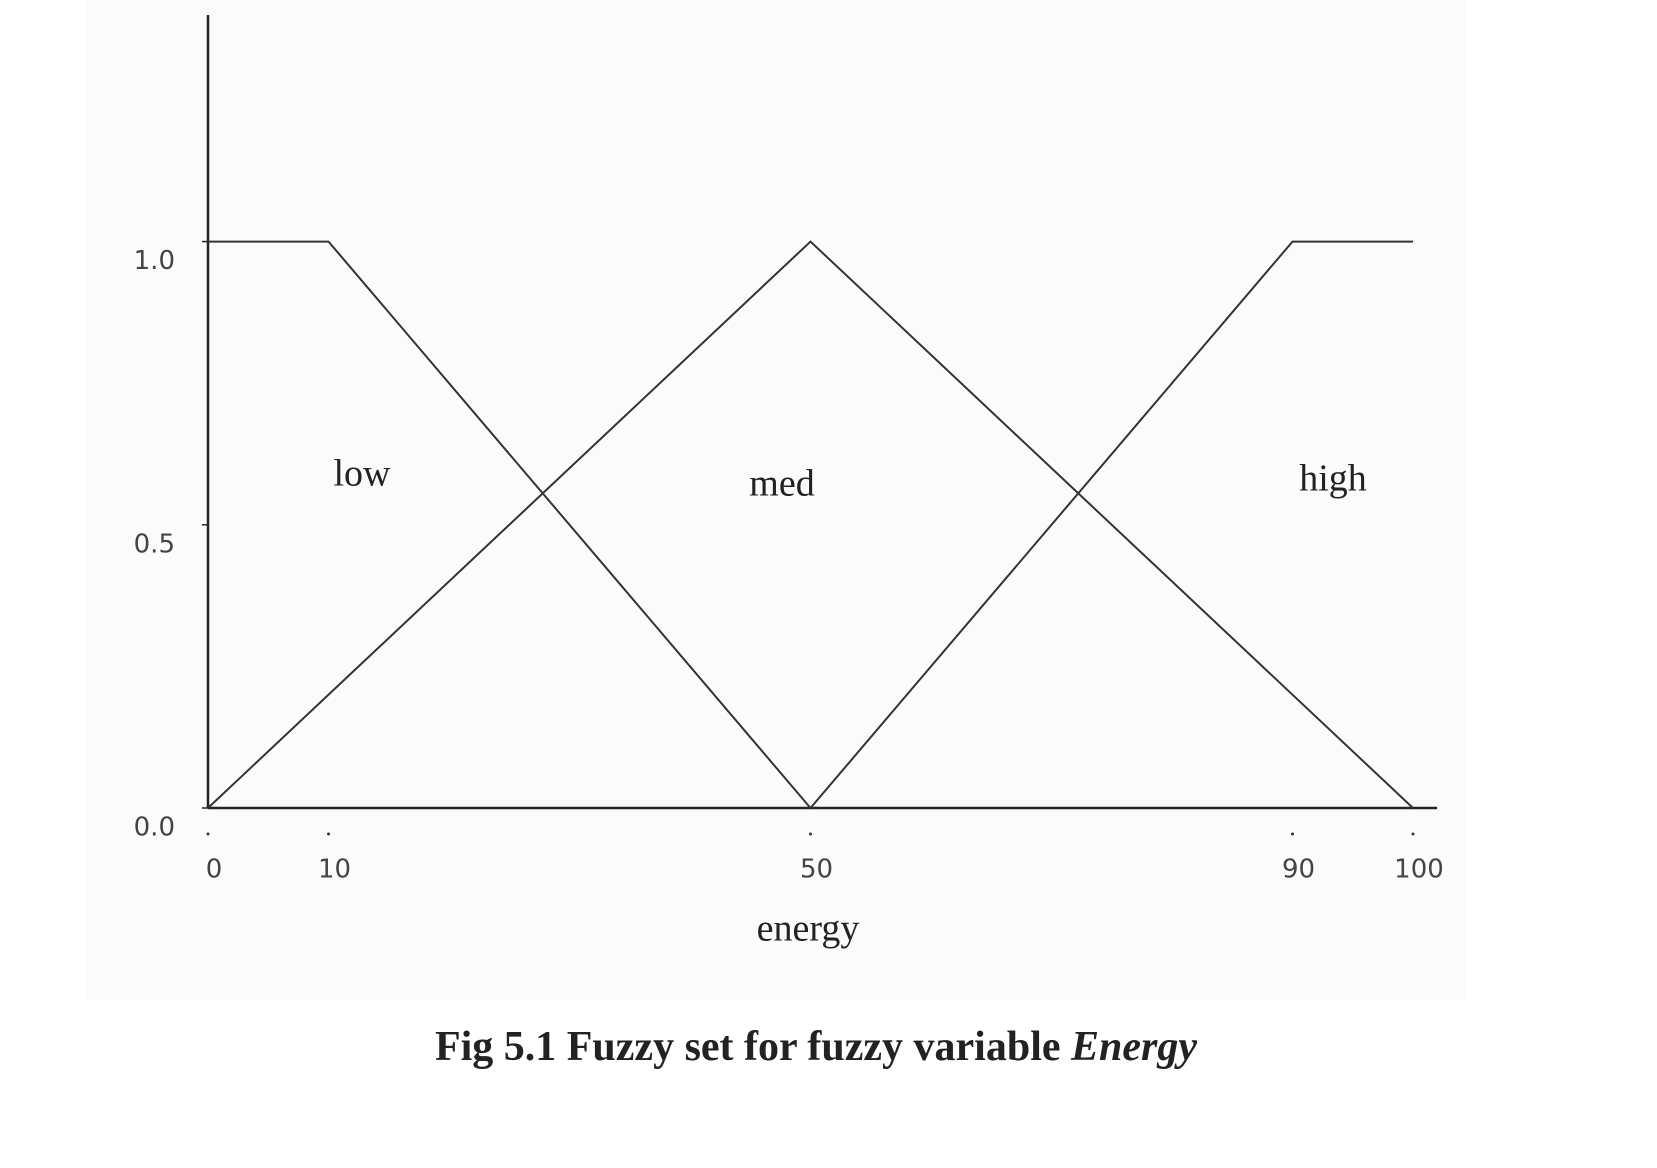 This screenshot has width=1657, height=1168. Describe the element at coordinates (781, 484) in the screenshot. I see `series-label: med` at that location.